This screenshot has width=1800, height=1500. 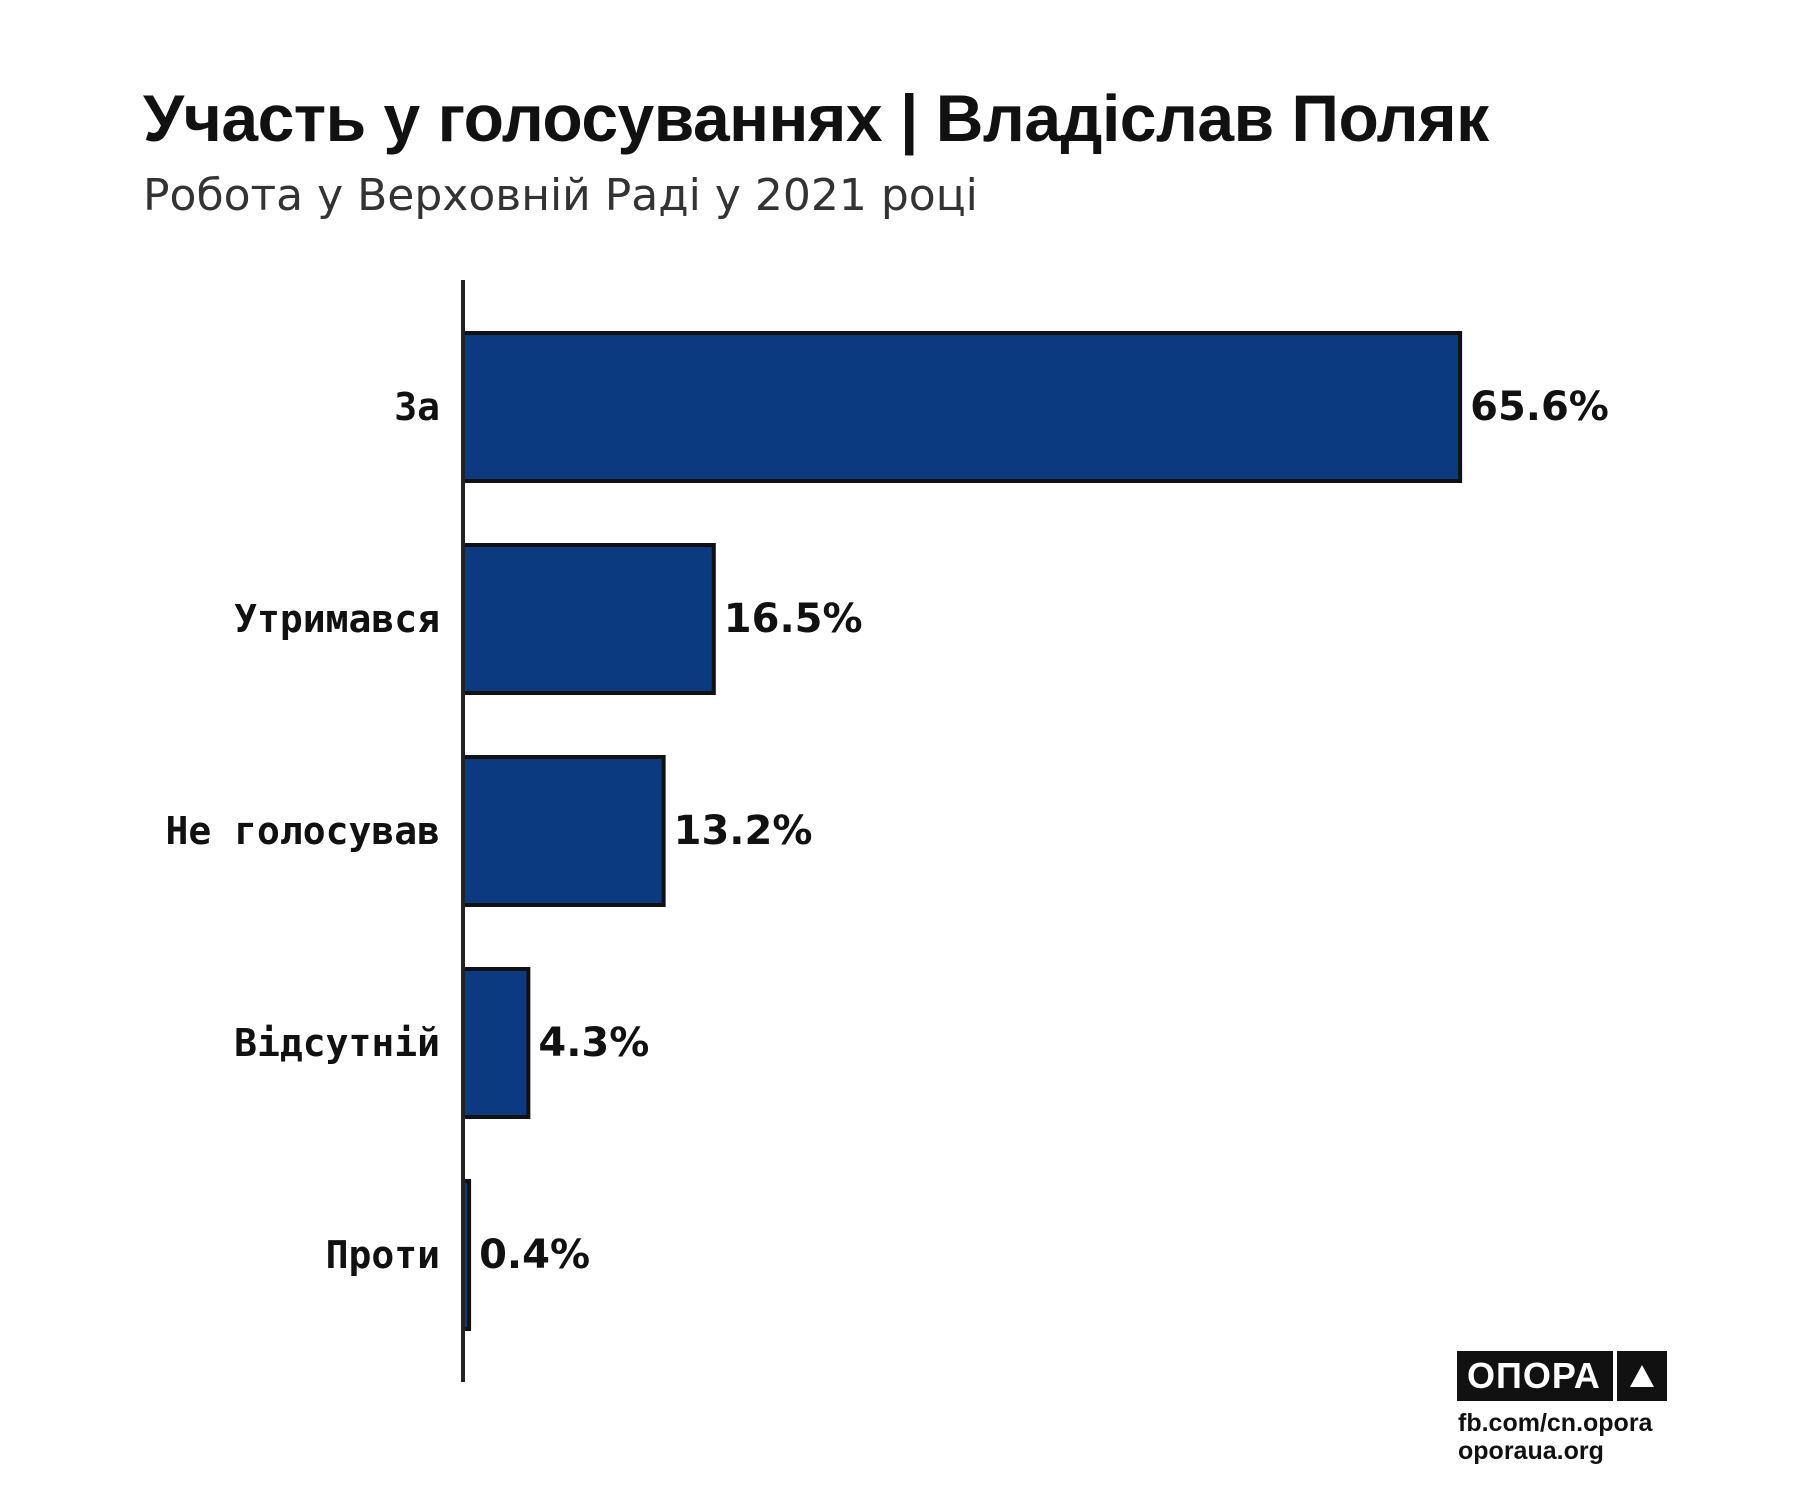 What do you see at coordinates (534, 1255) in the screenshot?
I see `value-label: 0.4%` at bounding box center [534, 1255].